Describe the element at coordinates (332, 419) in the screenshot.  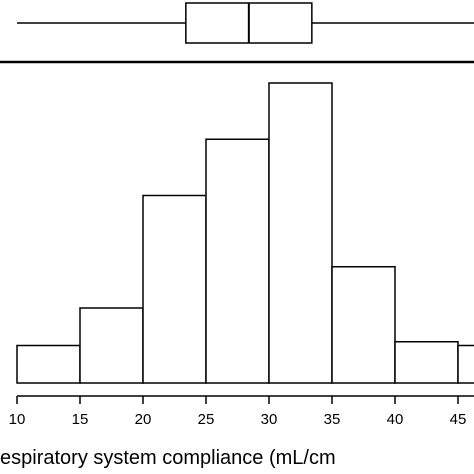
I see `x-tick-label-35: 35` at that location.